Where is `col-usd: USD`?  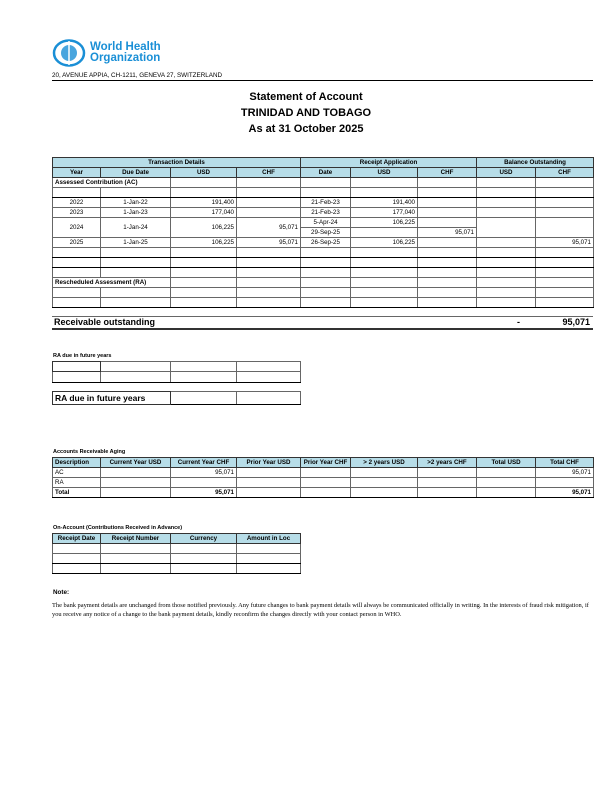 col-usd: USD is located at coordinates (203, 172).